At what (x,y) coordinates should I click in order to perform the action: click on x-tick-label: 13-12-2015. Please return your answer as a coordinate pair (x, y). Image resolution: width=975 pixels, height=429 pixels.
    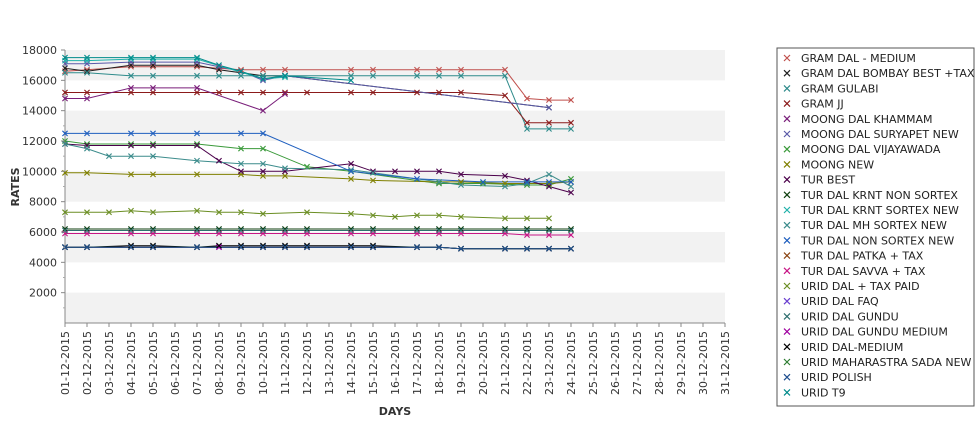
    Looking at the image, I should click on (329, 363).